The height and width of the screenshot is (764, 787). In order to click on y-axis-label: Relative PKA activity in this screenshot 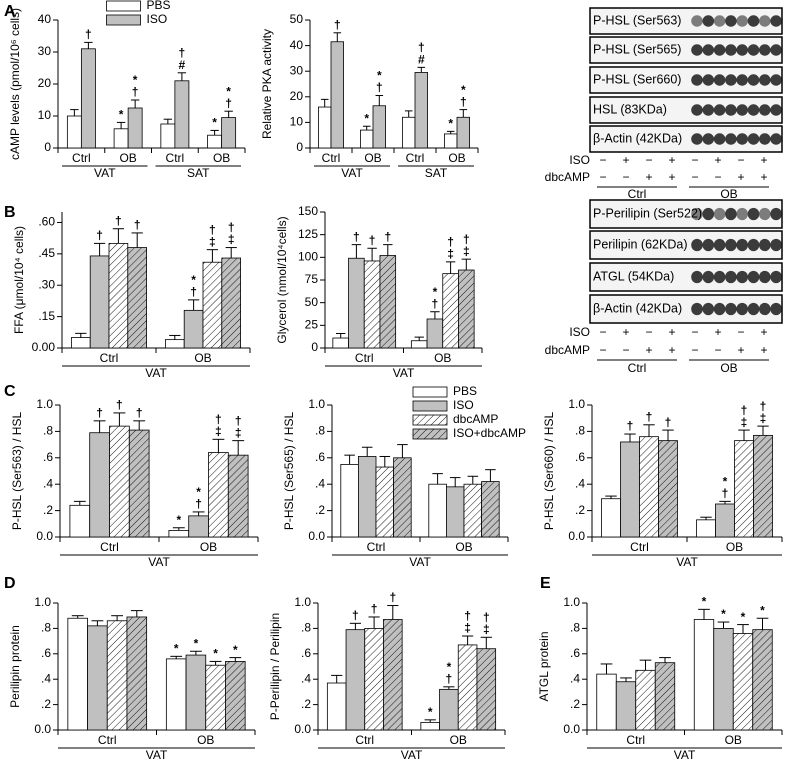, I will do `click(267, 84)`.